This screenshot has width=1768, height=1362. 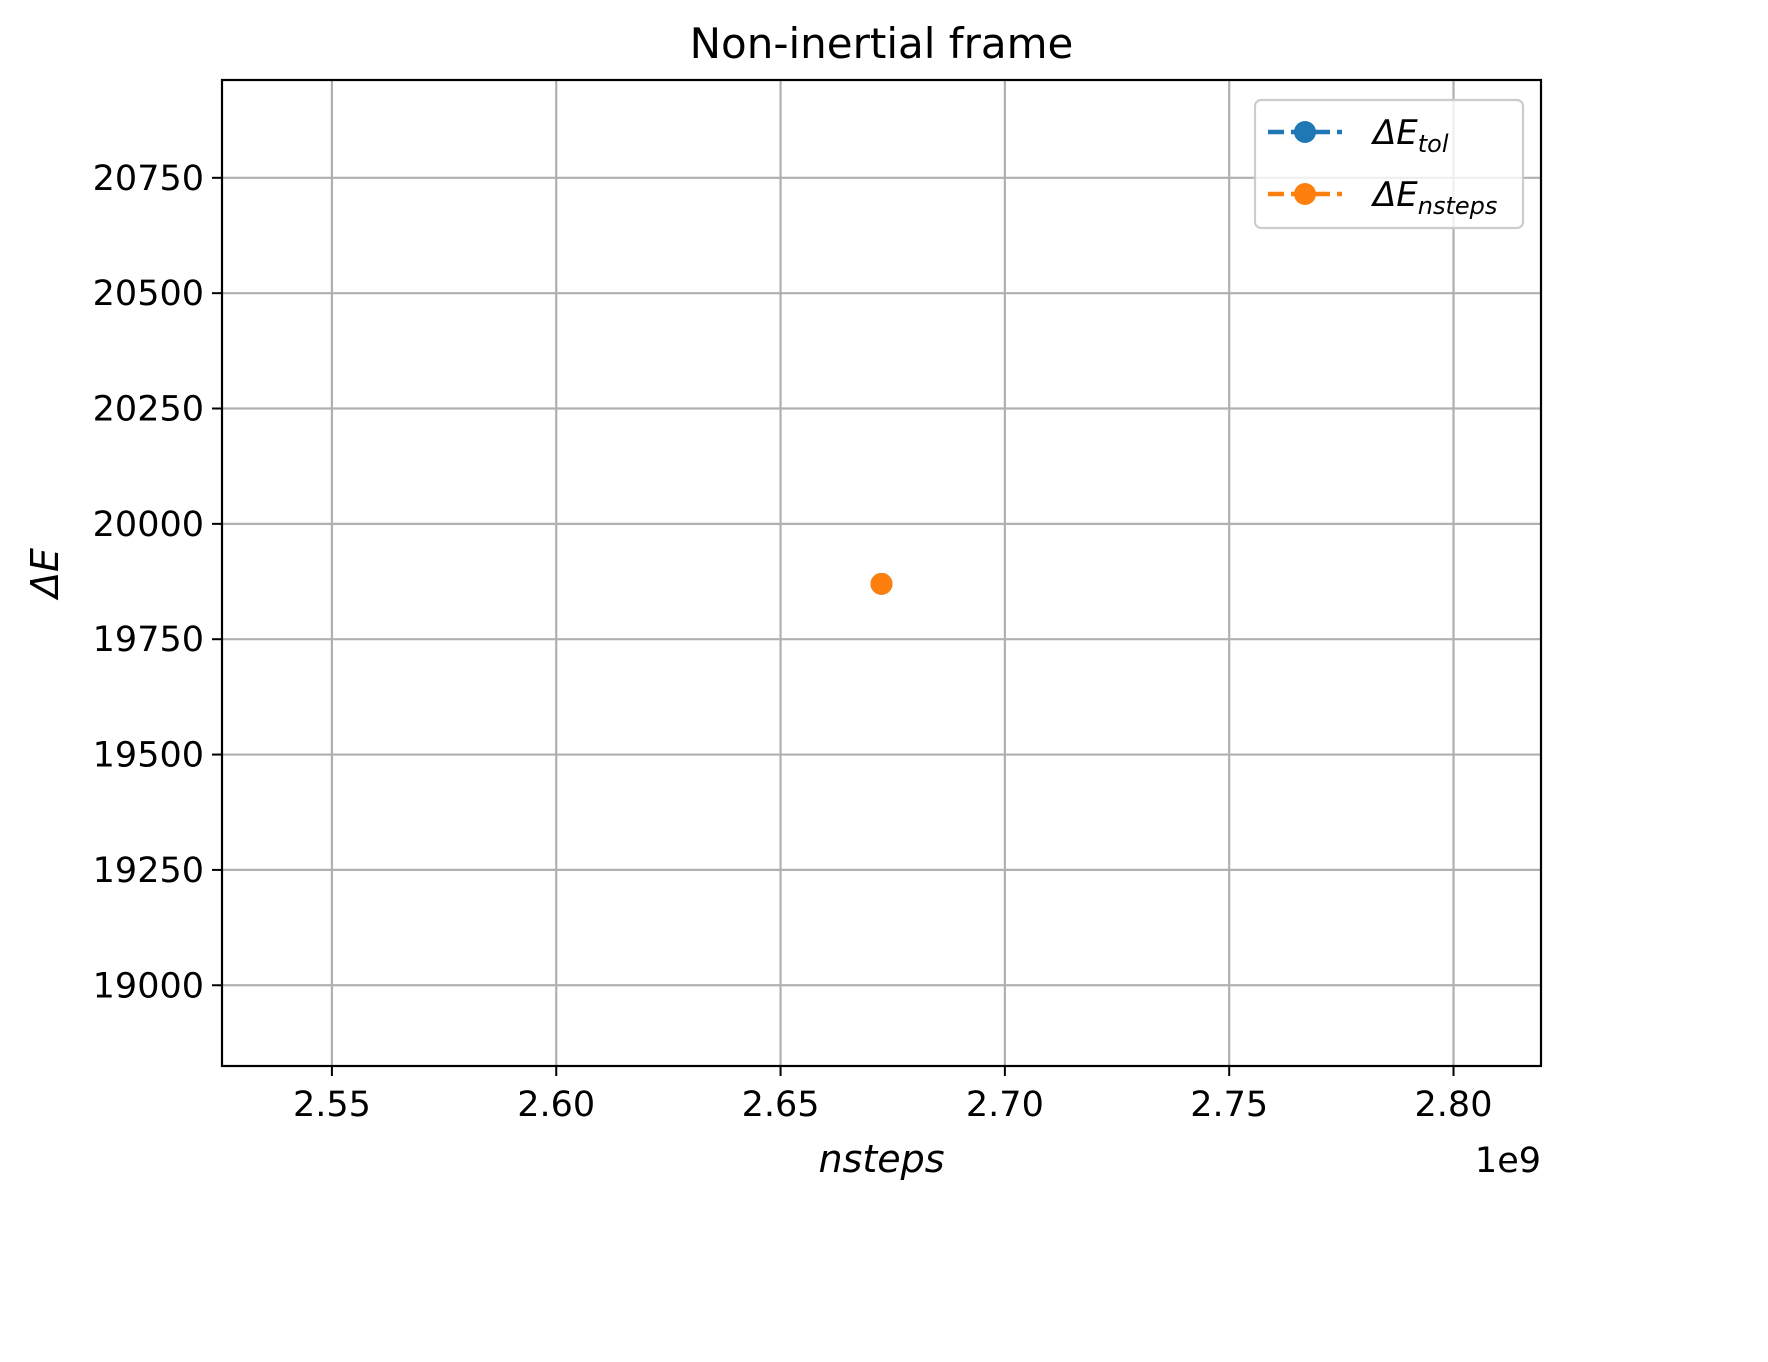 I want to click on x-tick-label: 2.70, so click(x=1005, y=1105).